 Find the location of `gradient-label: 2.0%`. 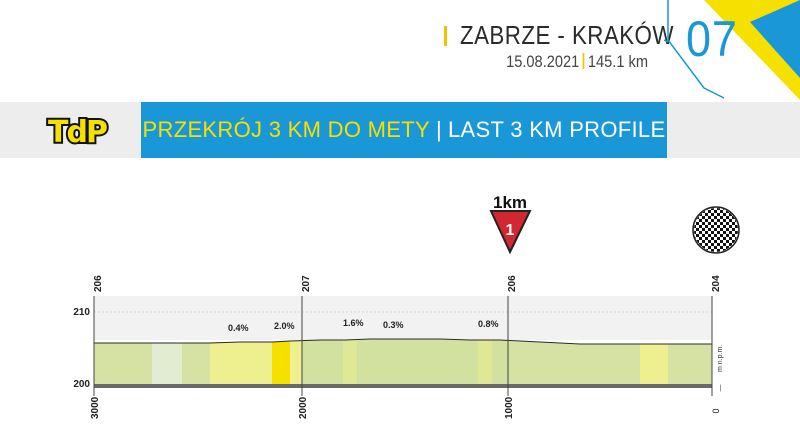

gradient-label: 2.0% is located at coordinates (284, 326).